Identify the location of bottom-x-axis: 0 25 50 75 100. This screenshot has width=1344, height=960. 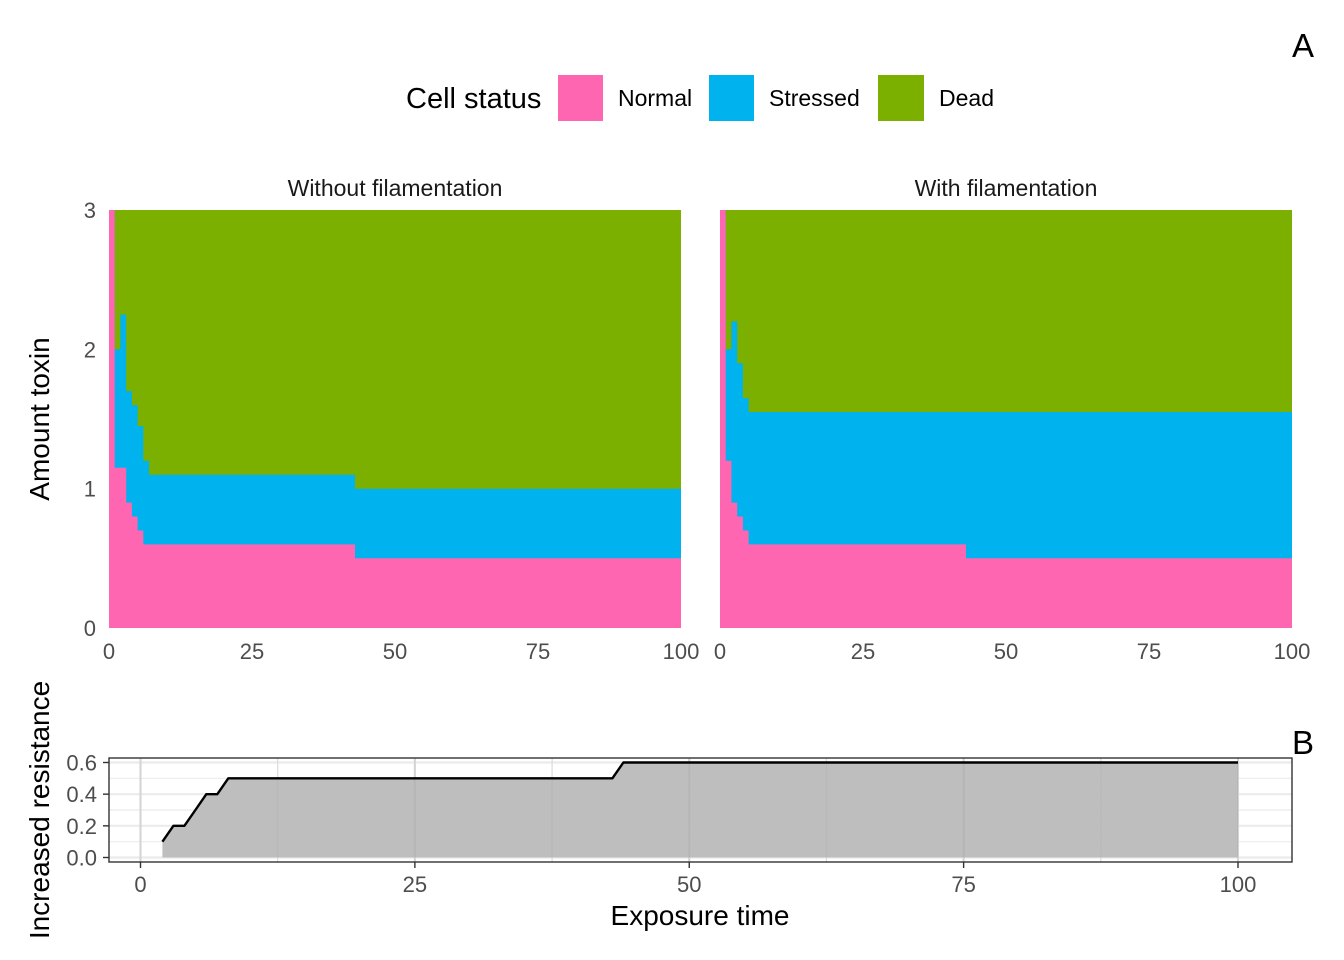
(695, 879).